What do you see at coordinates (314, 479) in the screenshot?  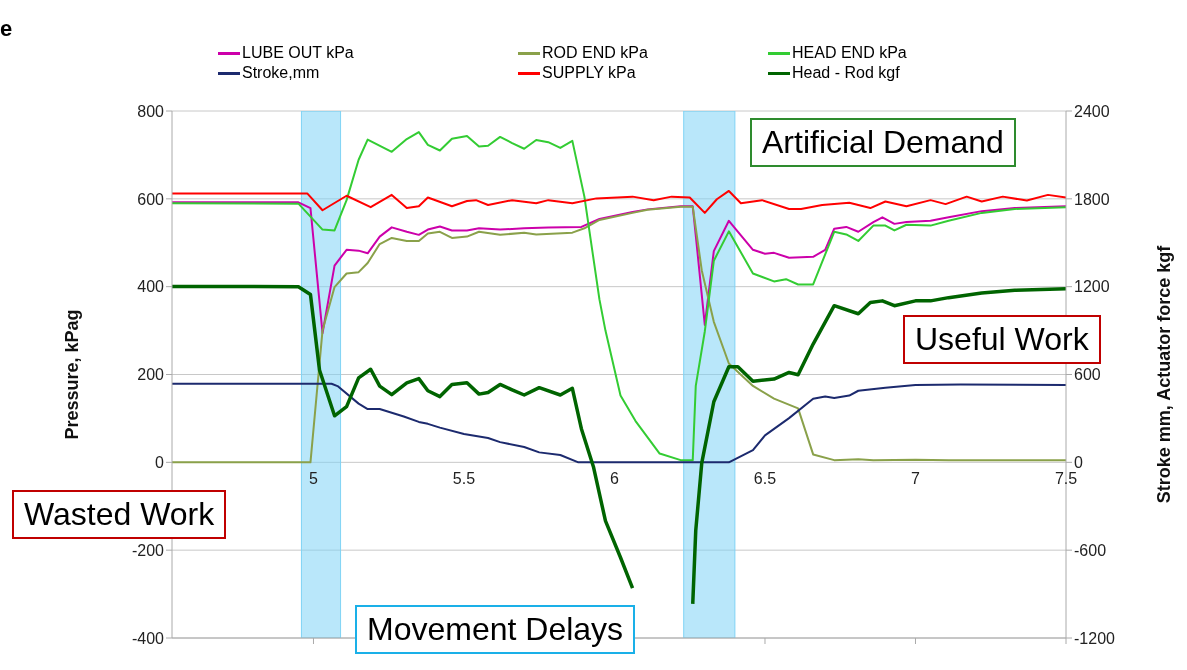 I see `x-tick-label: 5` at bounding box center [314, 479].